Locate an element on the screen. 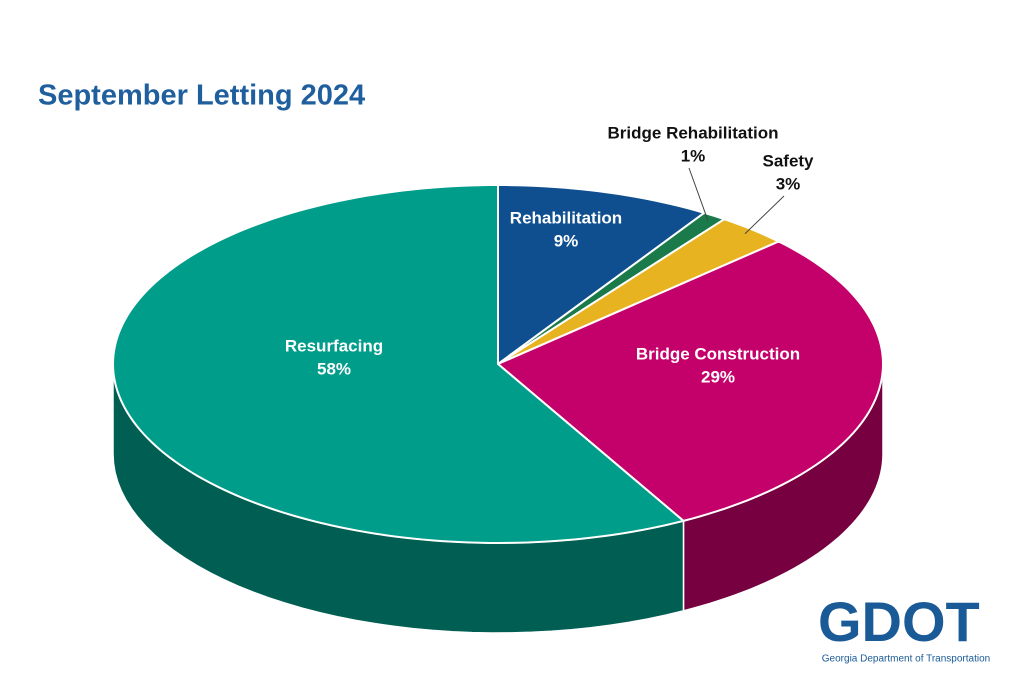 This screenshot has height=683, width=1024. slice-label: Rehabilitation is located at coordinates (566, 217).